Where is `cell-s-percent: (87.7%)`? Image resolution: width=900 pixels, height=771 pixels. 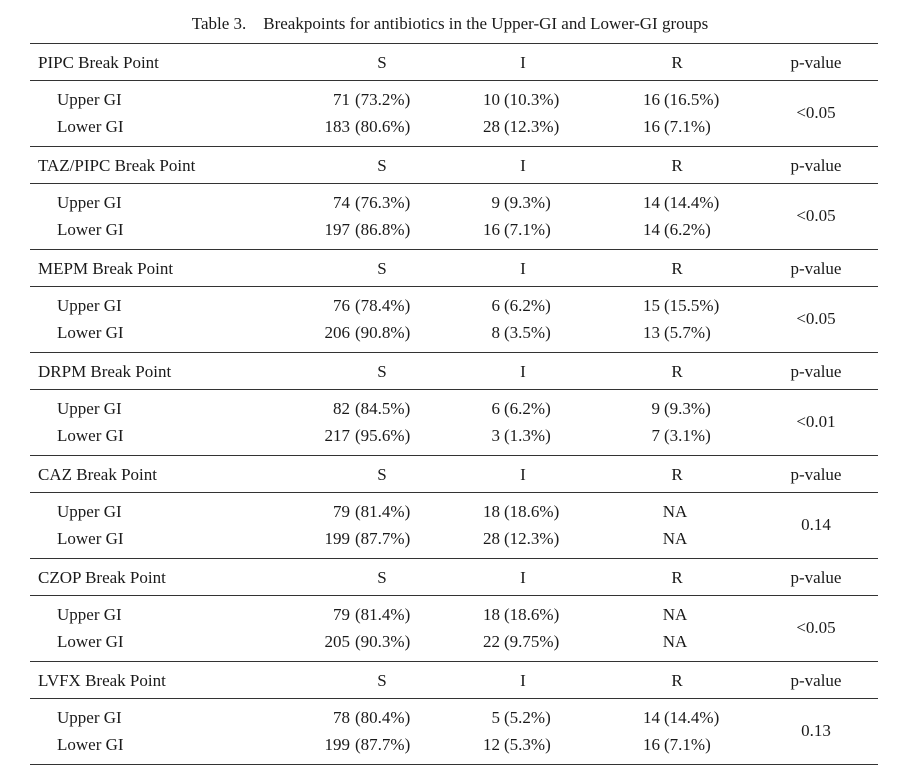 cell-s-percent: (87.7%) is located at coordinates (383, 538).